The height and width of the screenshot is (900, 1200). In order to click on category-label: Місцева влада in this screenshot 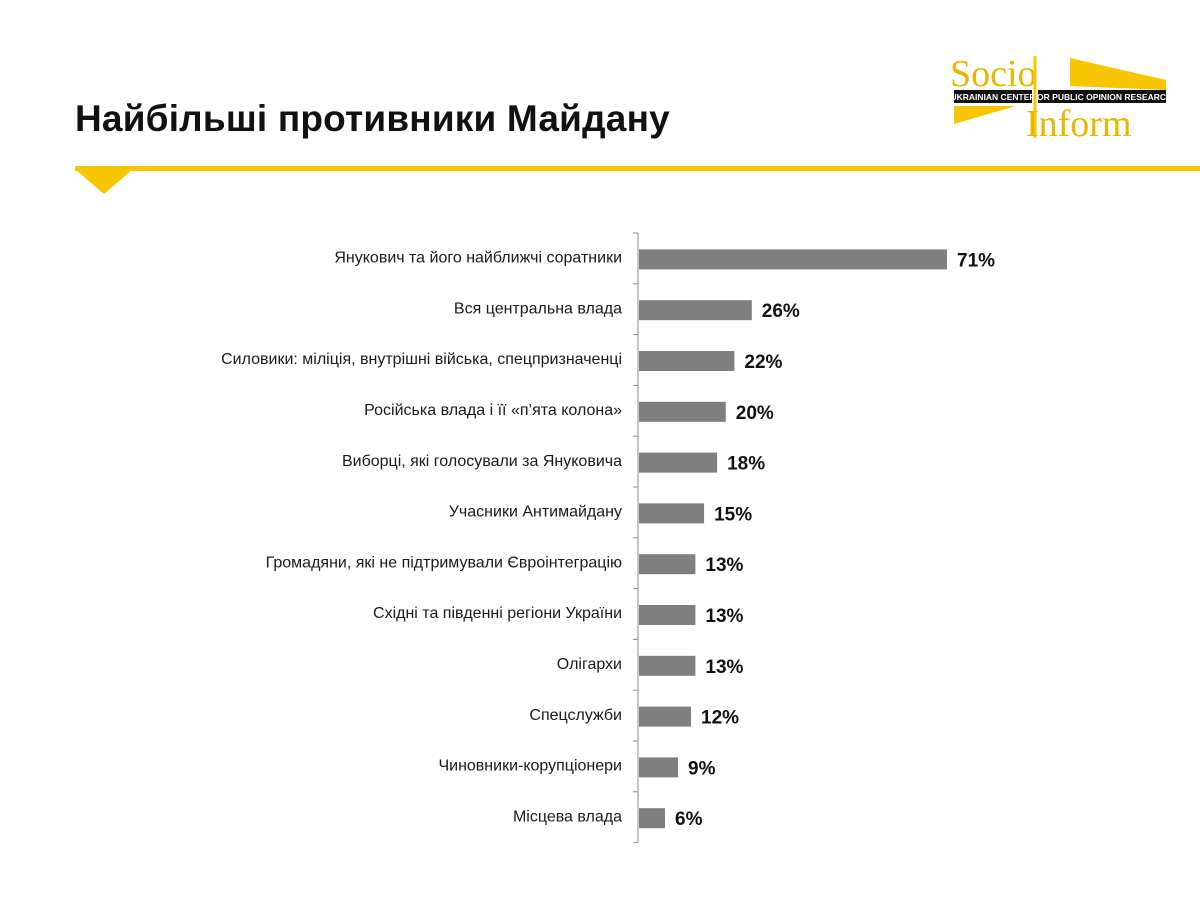, I will do `click(567, 816)`.